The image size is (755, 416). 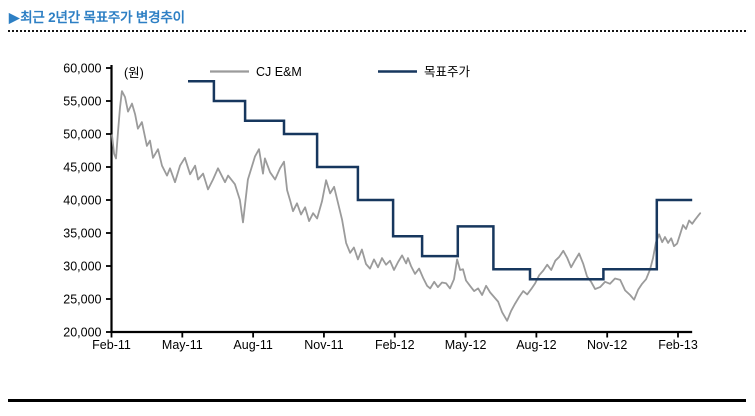 What do you see at coordinates (252, 345) in the screenshot?
I see `x-axis-tick-label: Aug-11` at bounding box center [252, 345].